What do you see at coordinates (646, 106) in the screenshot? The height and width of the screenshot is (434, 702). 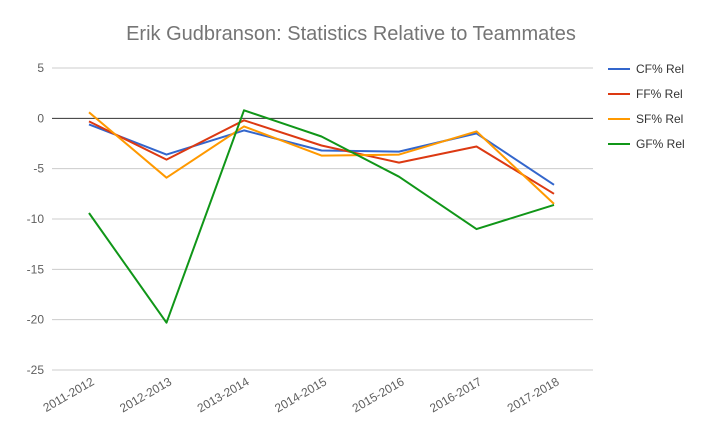 I see `legend: CF% Rel FF% Rel SF% Rel GF% Rel` at bounding box center [646, 106].